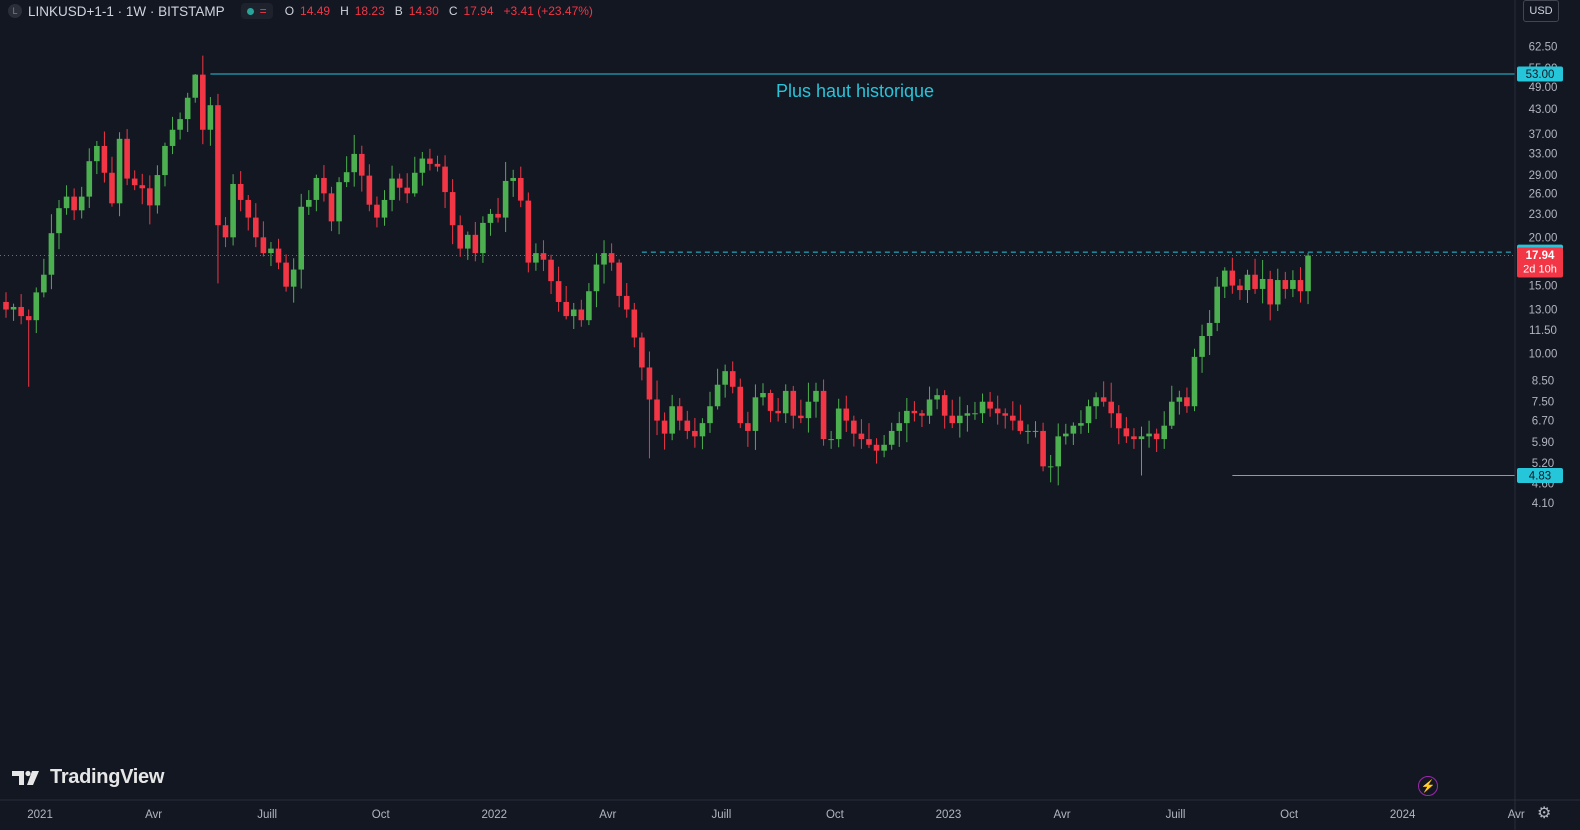 Image resolution: width=1580 pixels, height=830 pixels. Describe the element at coordinates (548, 11) in the screenshot. I see `change-value: +3.41 (+23.47%)` at that location.